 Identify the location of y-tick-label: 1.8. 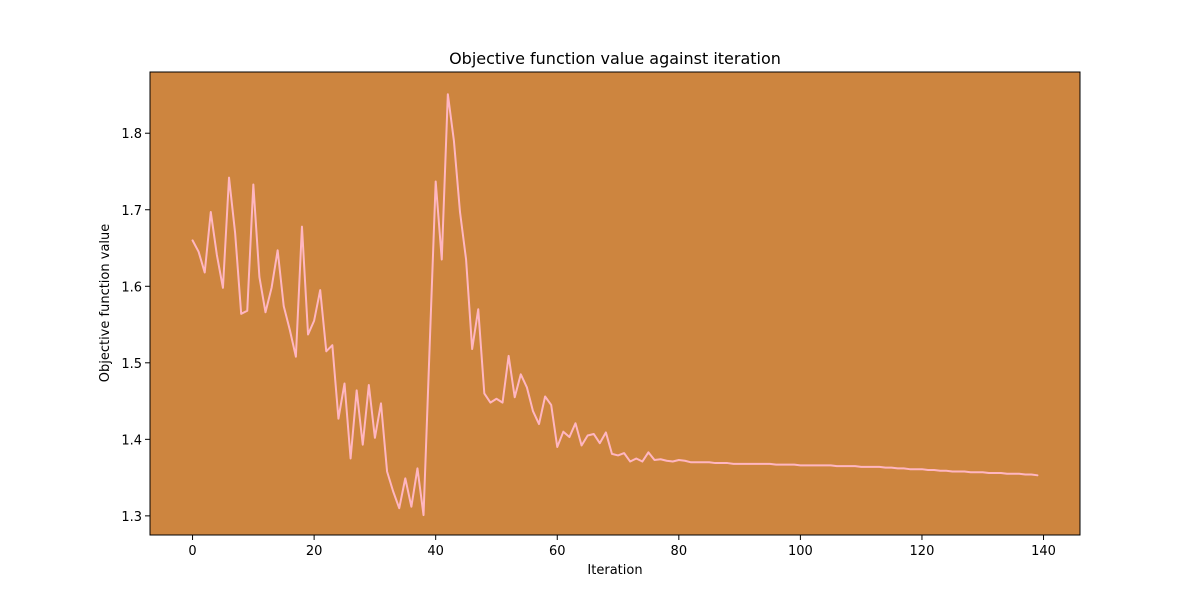
(131, 134).